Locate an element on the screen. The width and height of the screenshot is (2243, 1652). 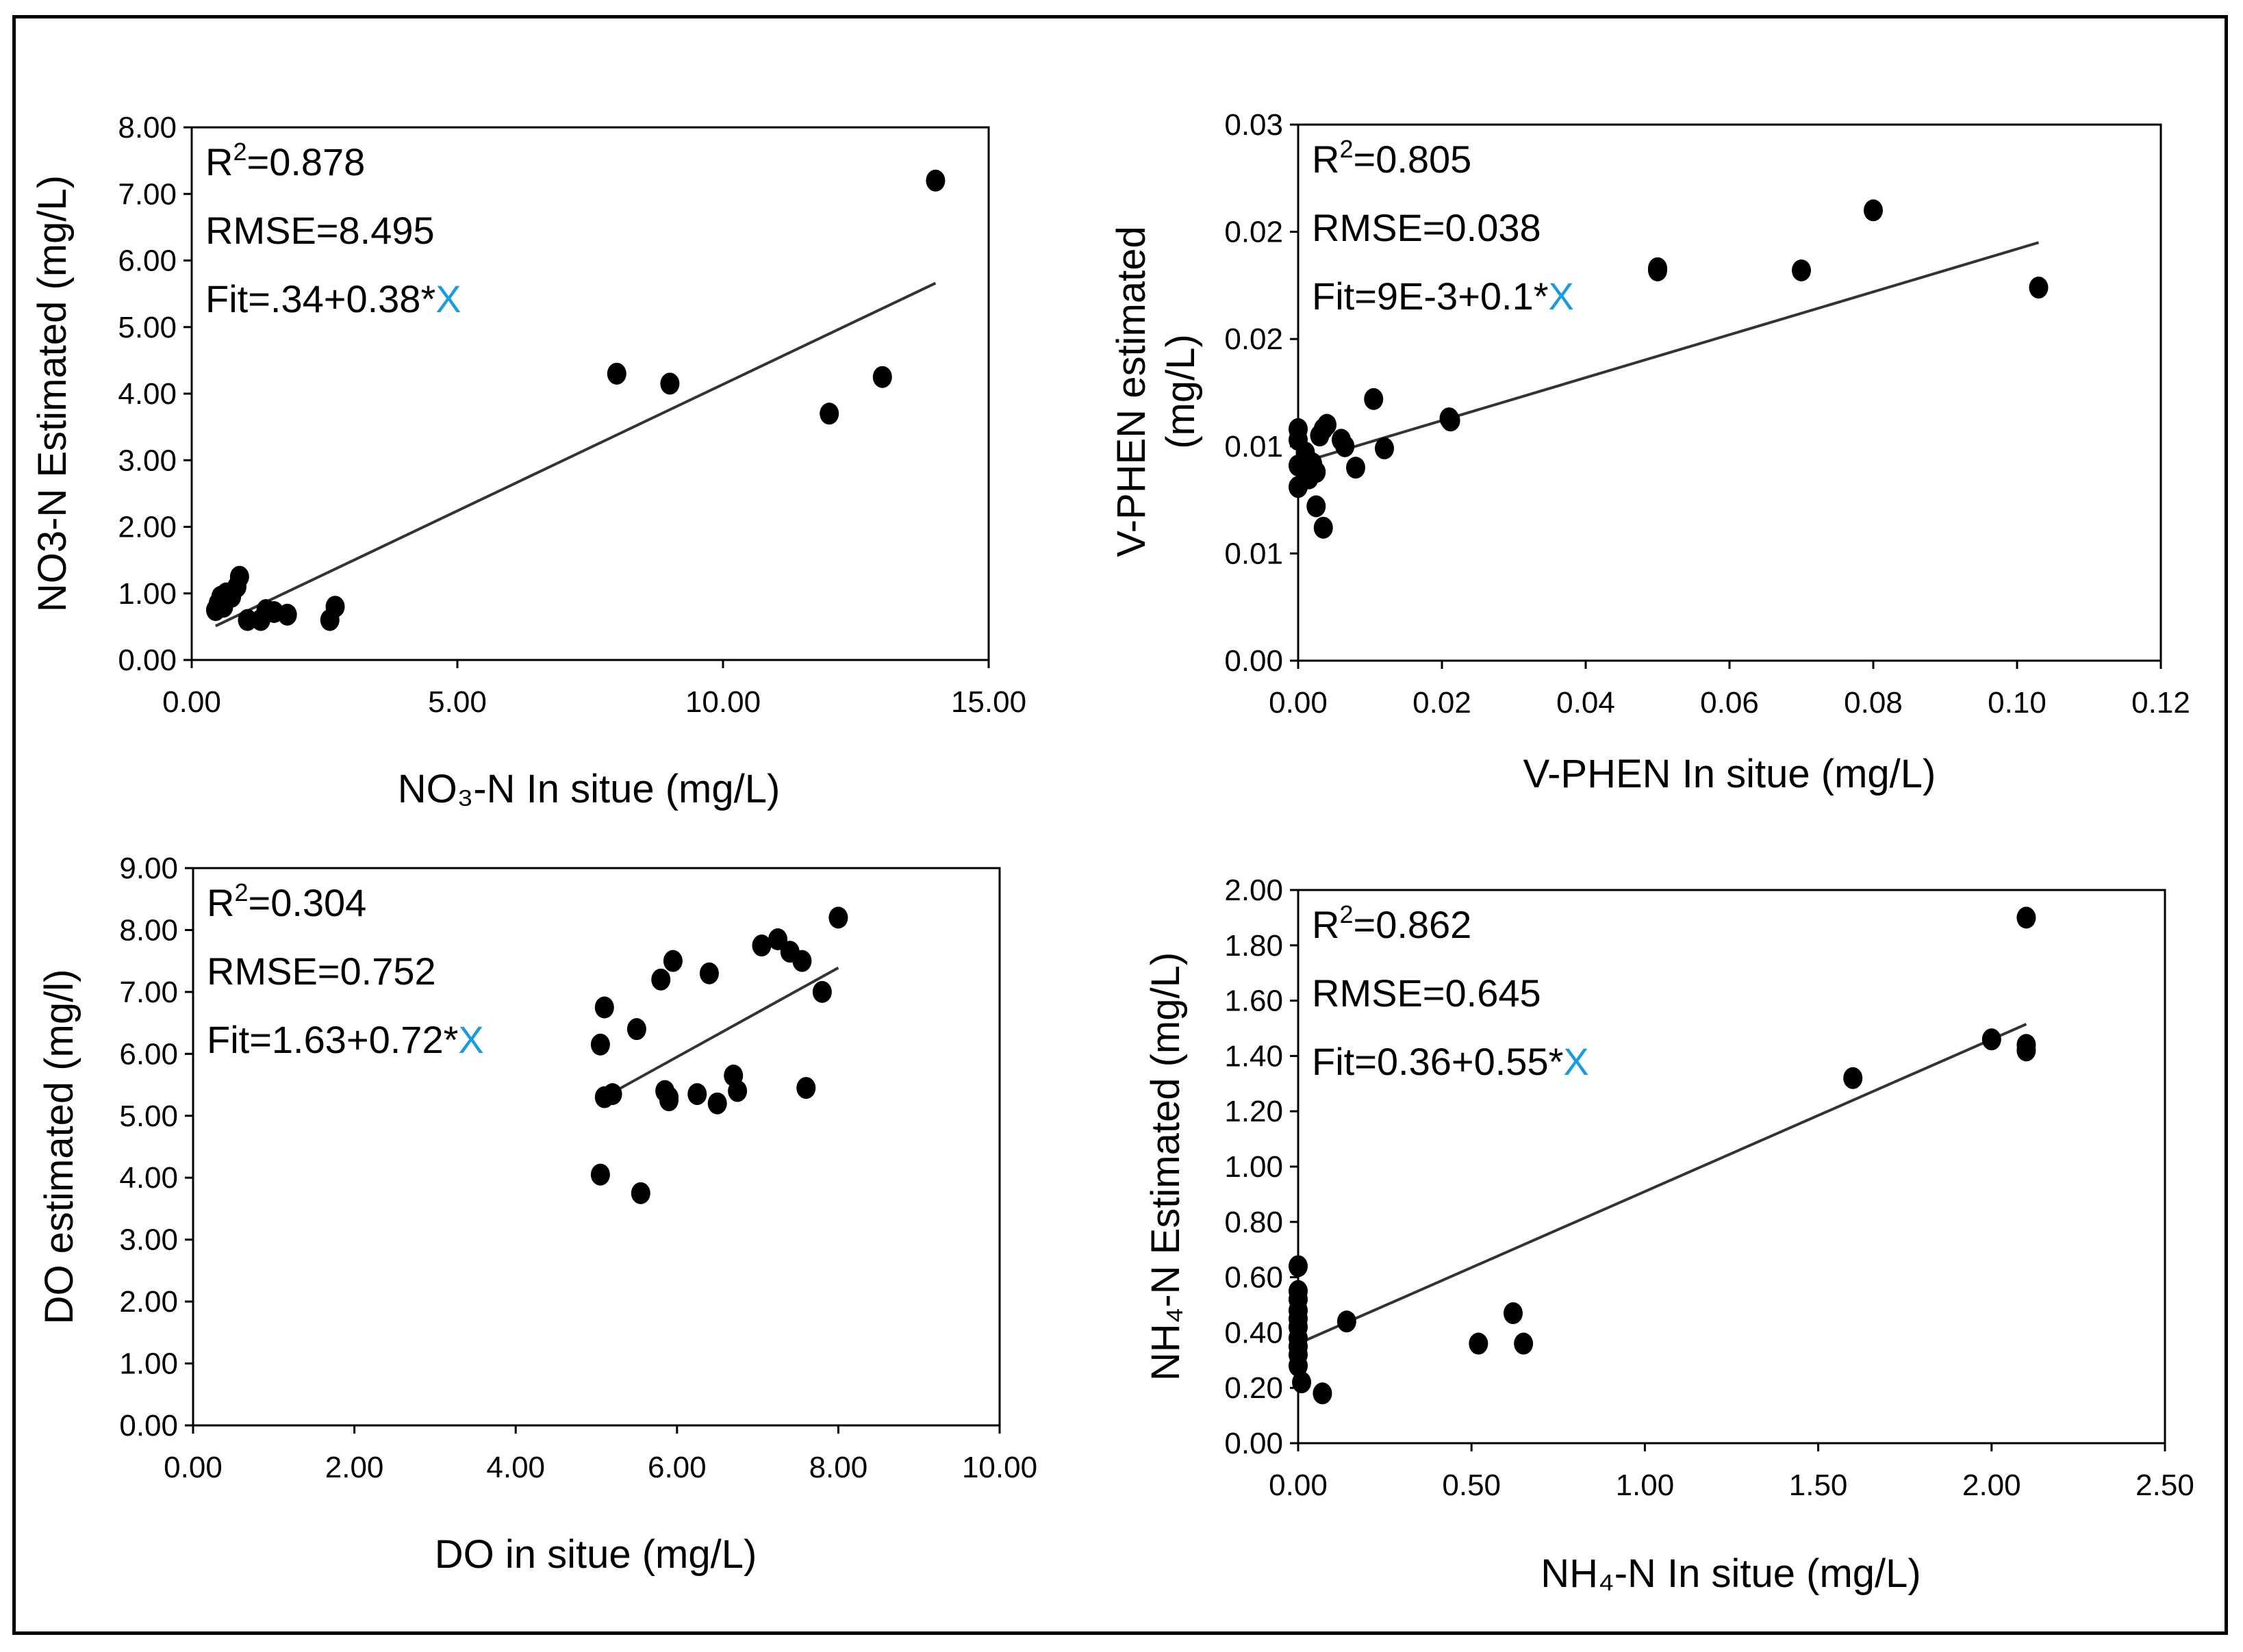
y-axis-label: V-PHEN estimated is located at coordinates (1131, 392).